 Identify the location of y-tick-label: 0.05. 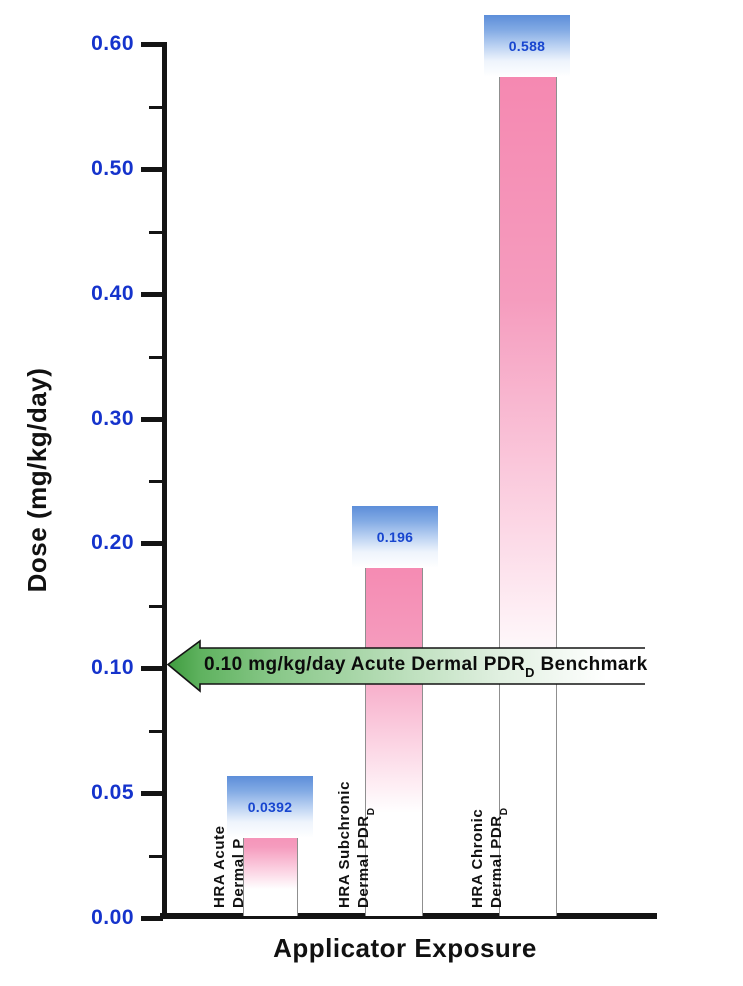
(112, 792).